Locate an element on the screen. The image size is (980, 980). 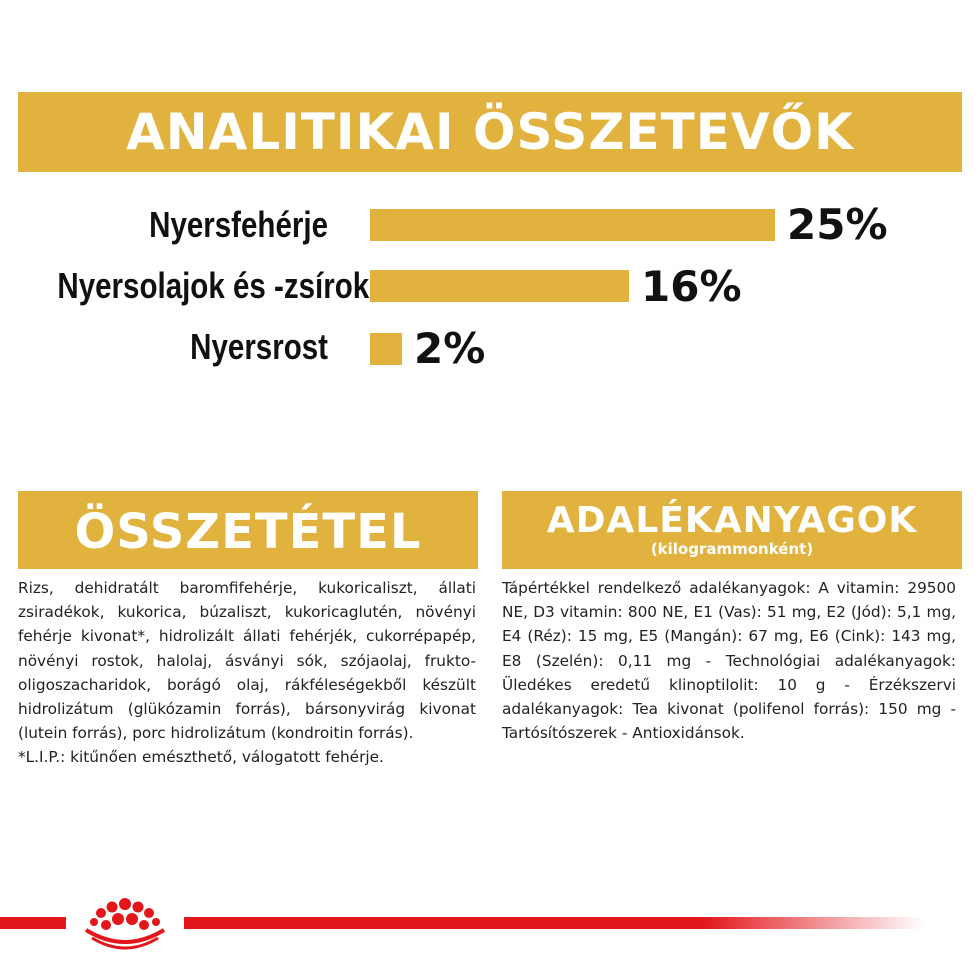
osszetetel-title: ÖSSZETÉTEL is located at coordinates (248, 532).